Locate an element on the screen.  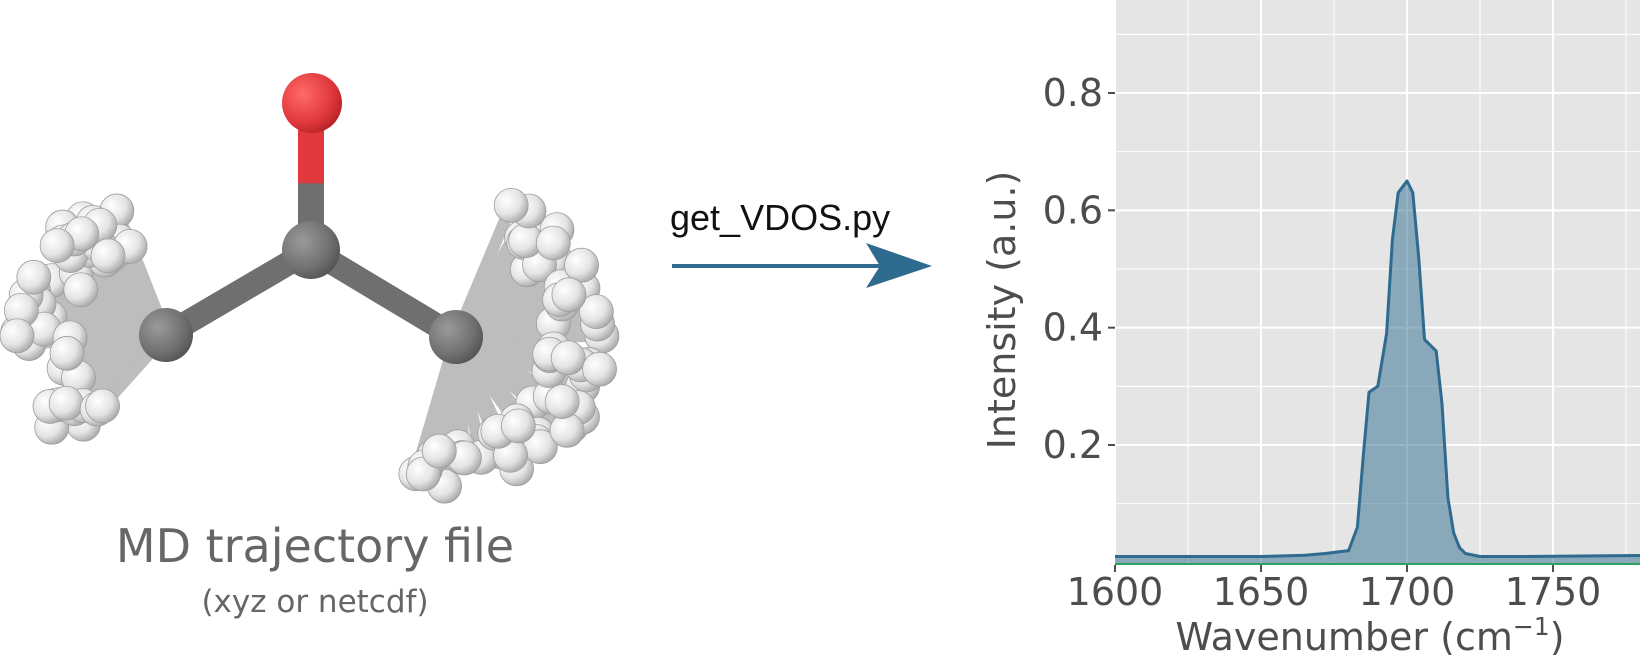
x-ticks: 1600 1650 1700 1750 is located at coordinates (1334, 589).